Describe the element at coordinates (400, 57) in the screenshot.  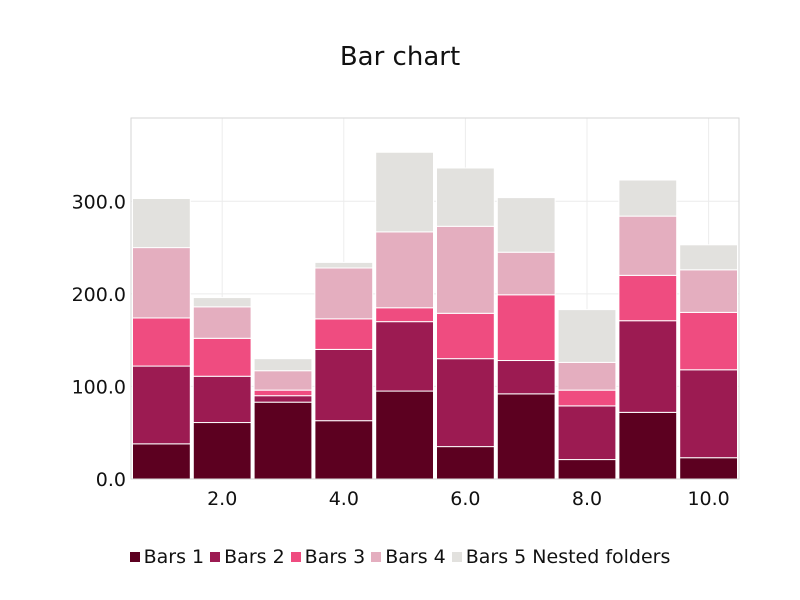
I see `chart-title: Bar chart` at that location.